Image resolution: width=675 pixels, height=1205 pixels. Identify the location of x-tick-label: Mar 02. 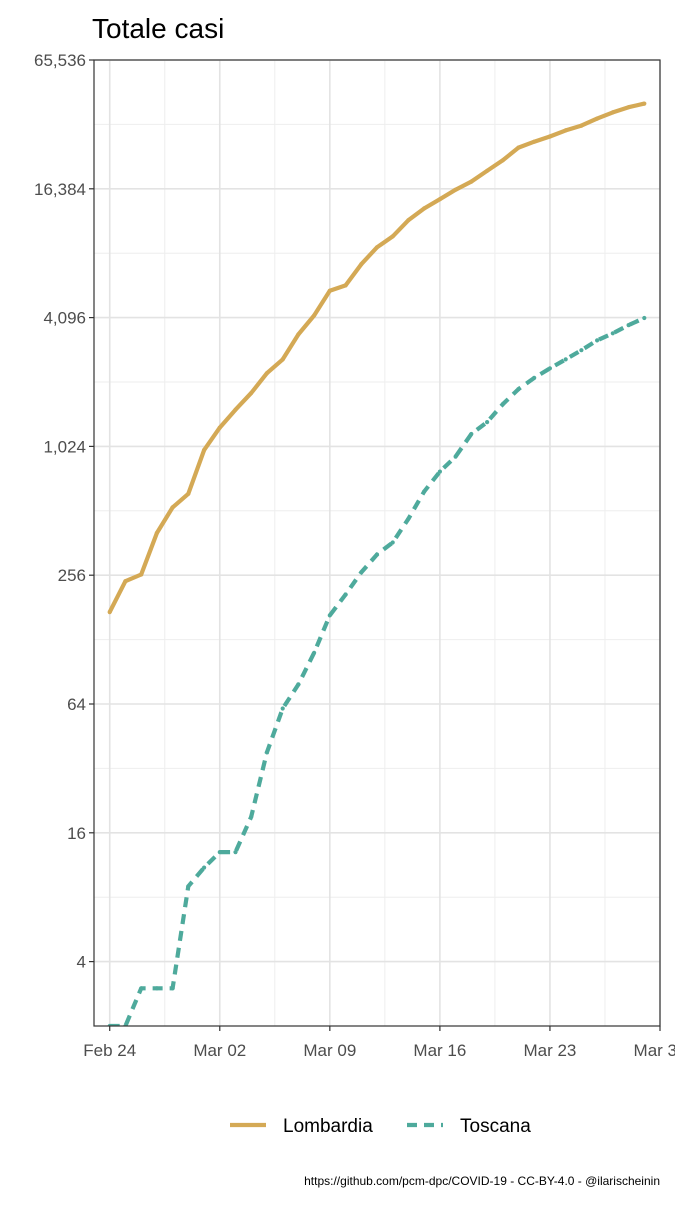
(219, 1050).